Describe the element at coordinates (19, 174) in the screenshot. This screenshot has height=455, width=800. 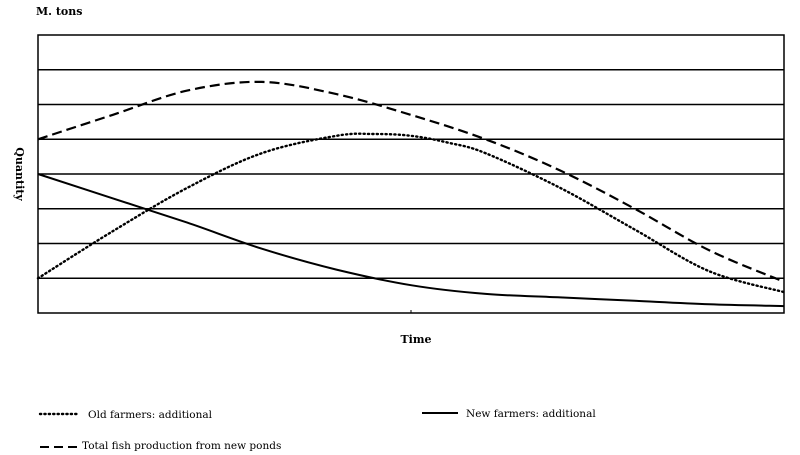
I see `y-axis-label: Quantity` at that location.